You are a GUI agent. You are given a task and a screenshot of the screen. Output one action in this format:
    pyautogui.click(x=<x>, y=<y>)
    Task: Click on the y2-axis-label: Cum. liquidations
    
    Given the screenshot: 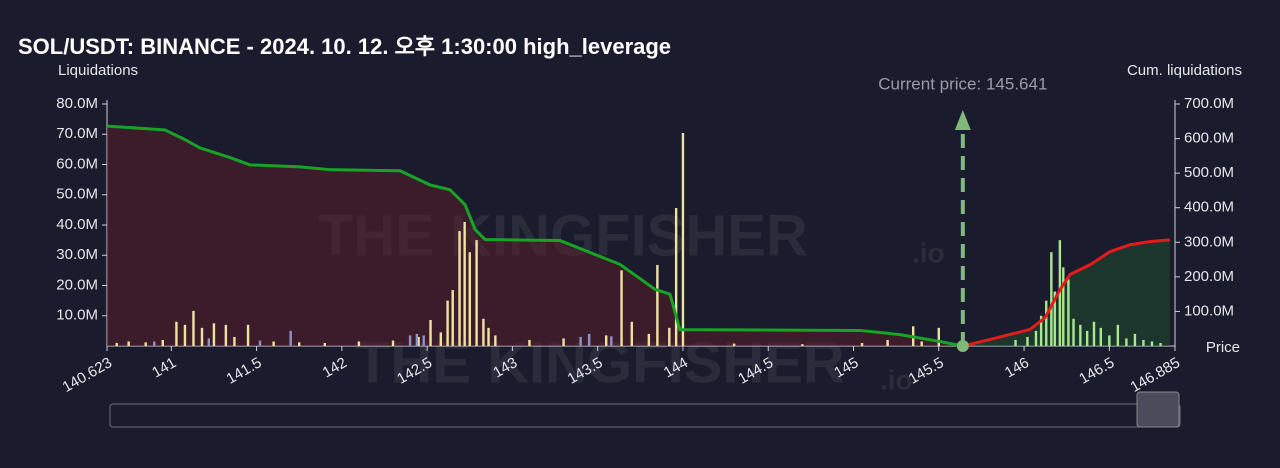 What is the action you would take?
    pyautogui.click(x=1184, y=70)
    